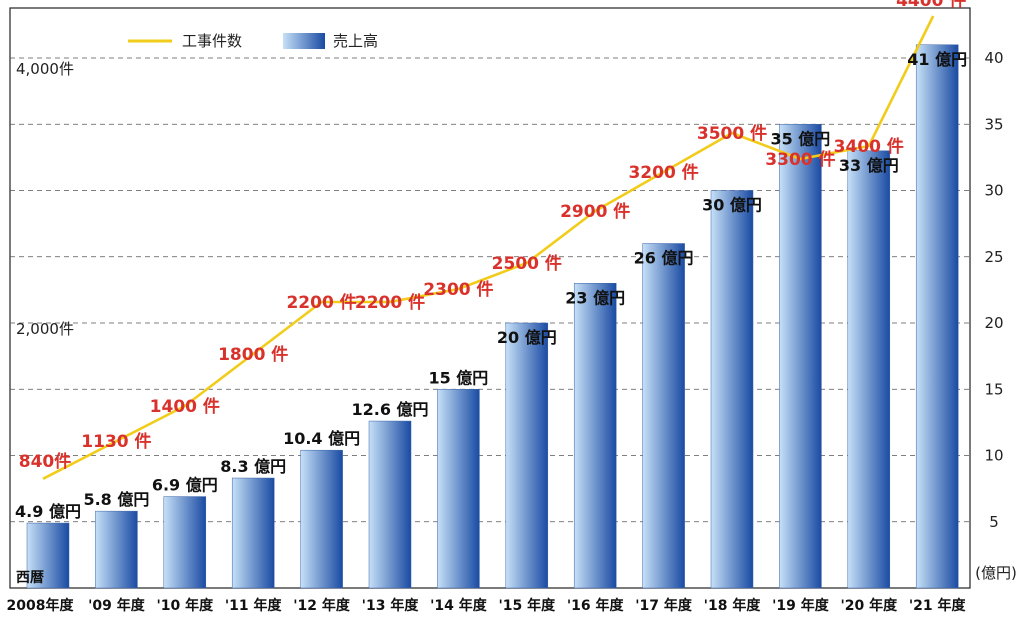  Describe the element at coordinates (304, 41) in the screenshot. I see `legend-bar-swatch` at that location.